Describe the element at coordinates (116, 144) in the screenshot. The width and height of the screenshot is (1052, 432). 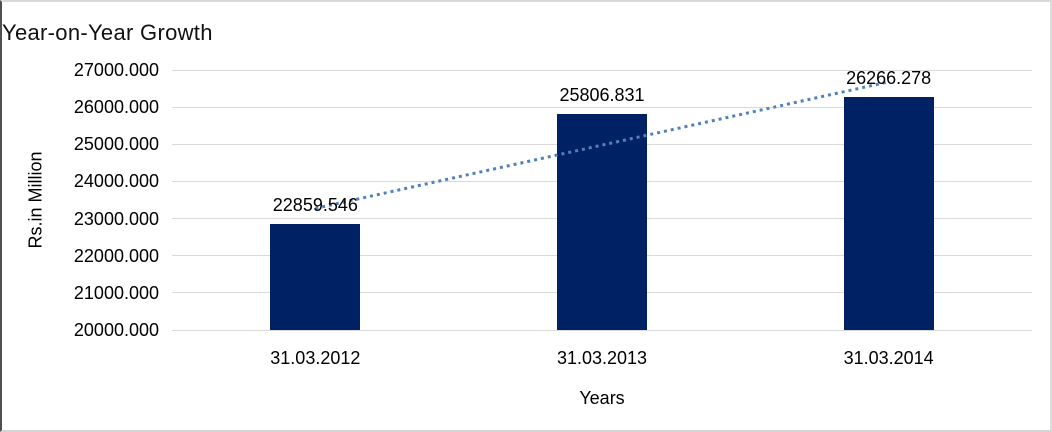
I see `y-tick-label: 25000.000` at that location.